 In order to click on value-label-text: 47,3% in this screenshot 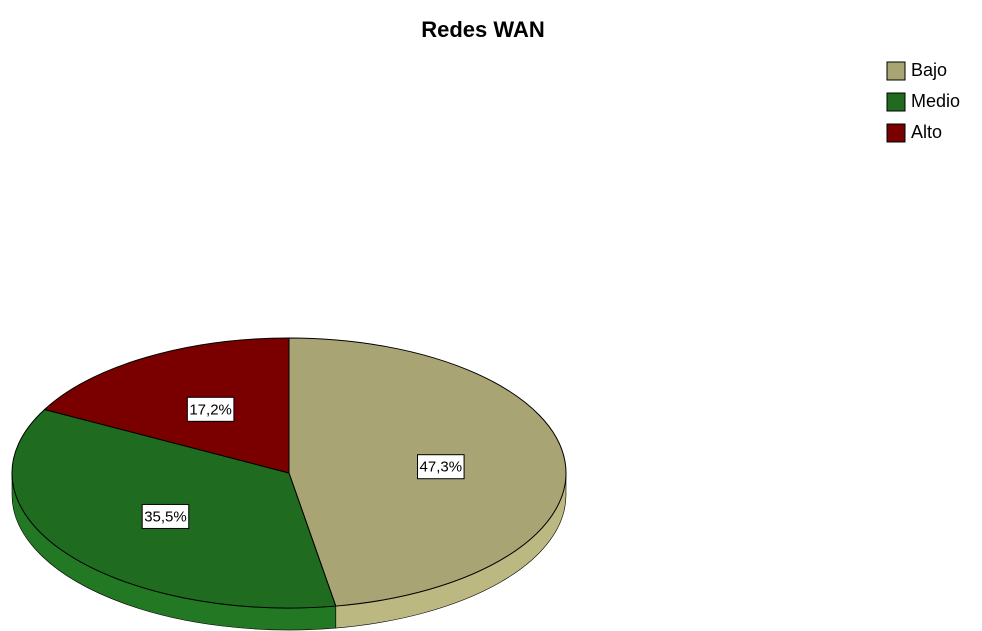, I will do `click(441, 467)`.